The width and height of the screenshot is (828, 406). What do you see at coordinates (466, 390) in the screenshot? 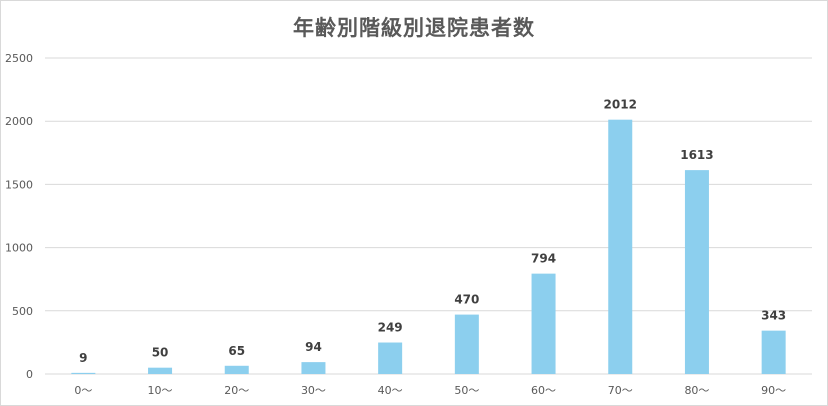
I see `x-category-label: 50～` at bounding box center [466, 390].